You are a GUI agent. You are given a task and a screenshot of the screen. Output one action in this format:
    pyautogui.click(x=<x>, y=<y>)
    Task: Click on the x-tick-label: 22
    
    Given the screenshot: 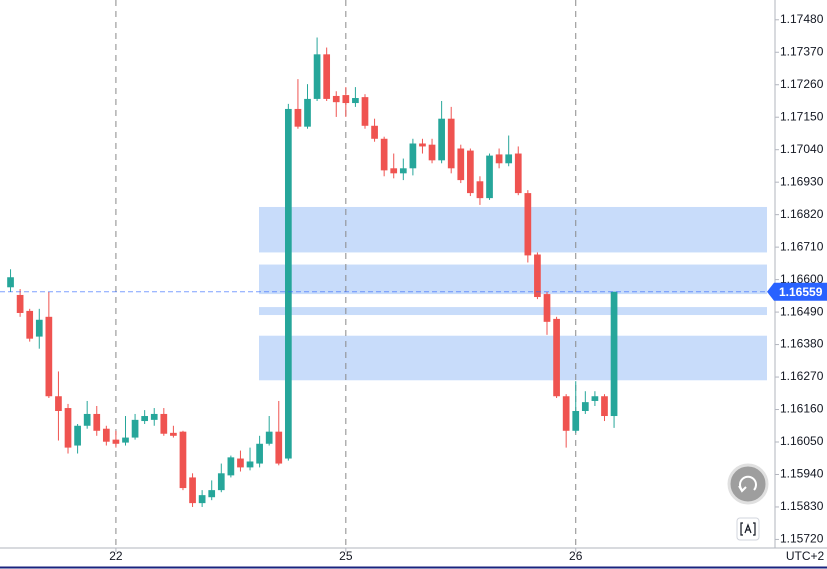 What is the action you would take?
    pyautogui.click(x=116, y=556)
    